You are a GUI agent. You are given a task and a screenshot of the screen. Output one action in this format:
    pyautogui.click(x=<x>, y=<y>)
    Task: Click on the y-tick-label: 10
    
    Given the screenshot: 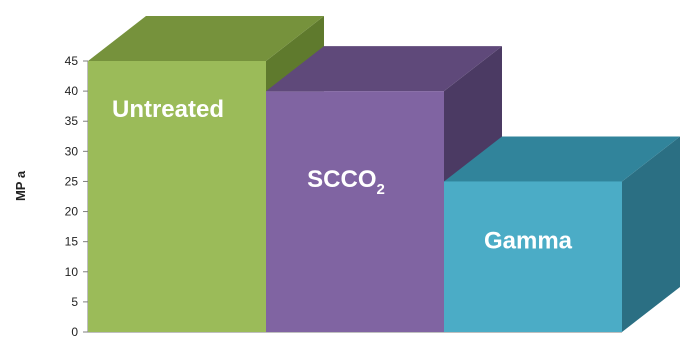 What is the action you would take?
    pyautogui.click(x=72, y=272)
    